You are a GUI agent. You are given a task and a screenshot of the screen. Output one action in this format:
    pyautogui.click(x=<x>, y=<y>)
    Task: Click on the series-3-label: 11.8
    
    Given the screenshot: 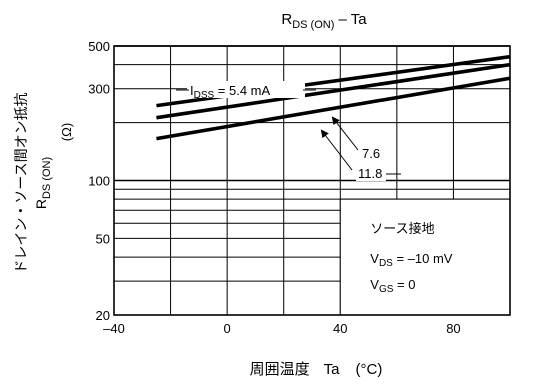 What is the action you would take?
    pyautogui.click(x=370, y=173)
    